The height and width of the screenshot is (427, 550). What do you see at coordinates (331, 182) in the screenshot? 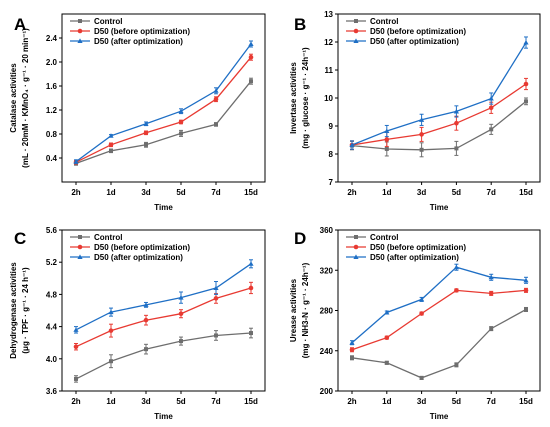
I see `y-tick-label: 7` at bounding box center [331, 182].